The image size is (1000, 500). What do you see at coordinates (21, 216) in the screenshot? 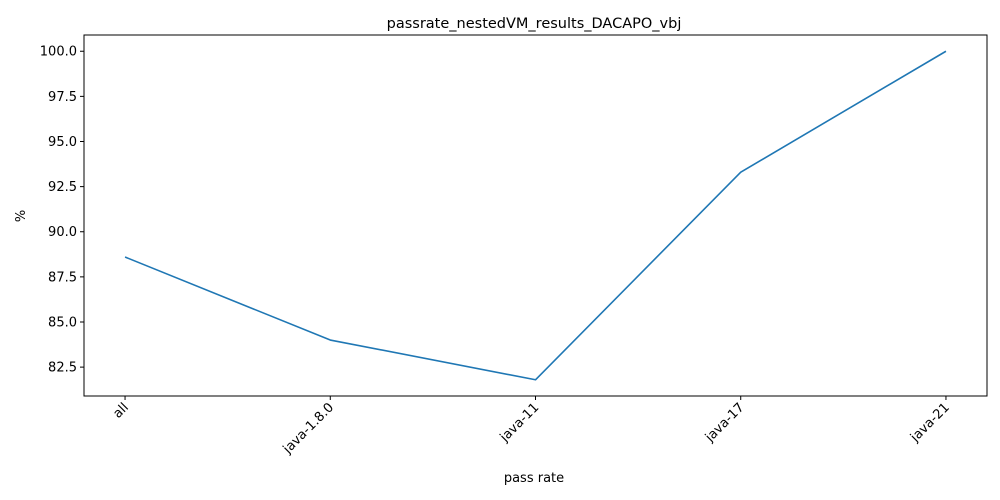
I see `y-axis-label: %` at bounding box center [21, 216].